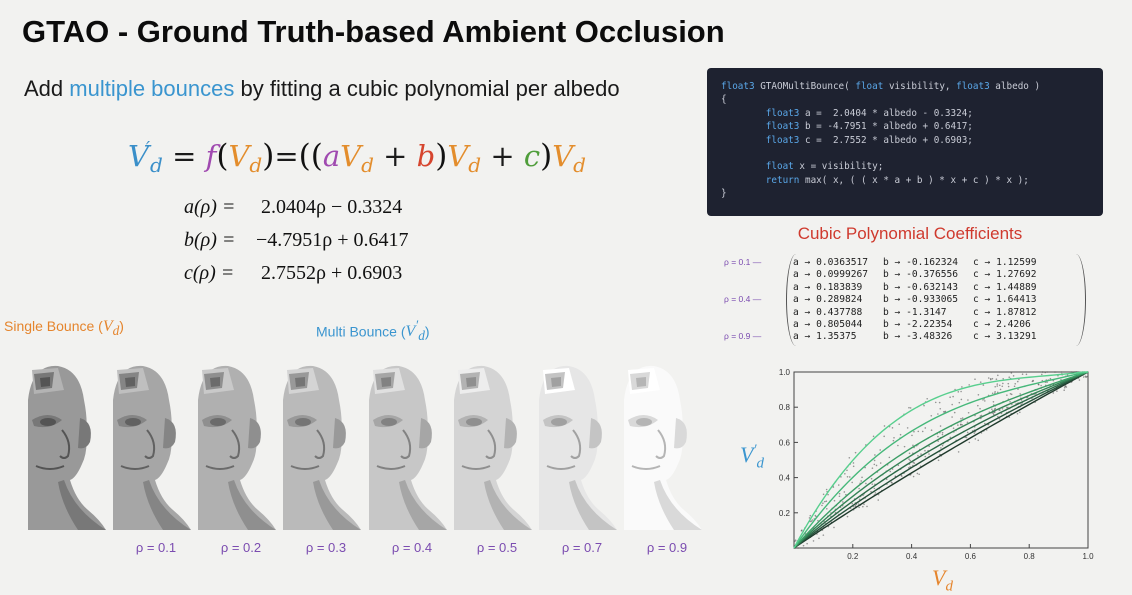  I want to click on equation-a: a(ρ) = 2.0404ρ − 0.3324, so click(293, 207).